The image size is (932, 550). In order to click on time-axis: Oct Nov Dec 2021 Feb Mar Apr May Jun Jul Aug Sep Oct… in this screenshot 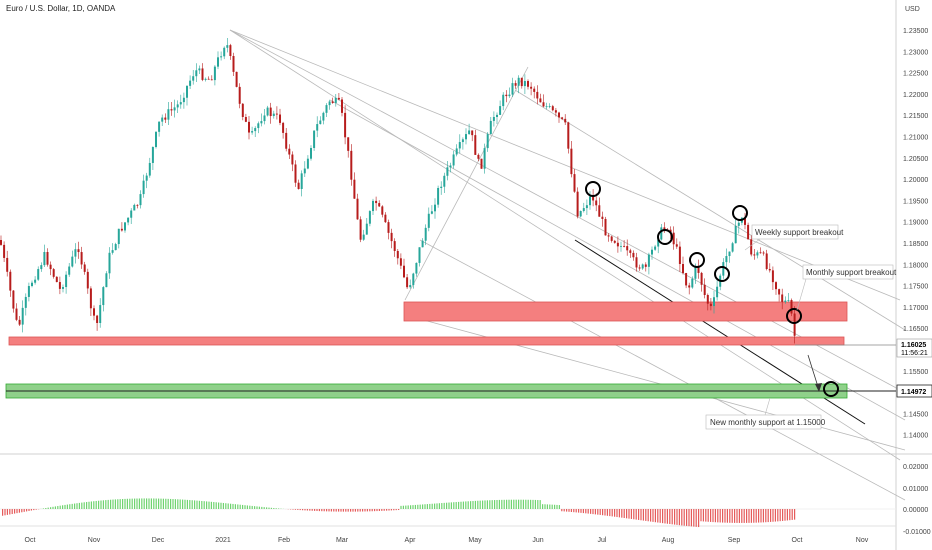, I will do `click(447, 540)`.